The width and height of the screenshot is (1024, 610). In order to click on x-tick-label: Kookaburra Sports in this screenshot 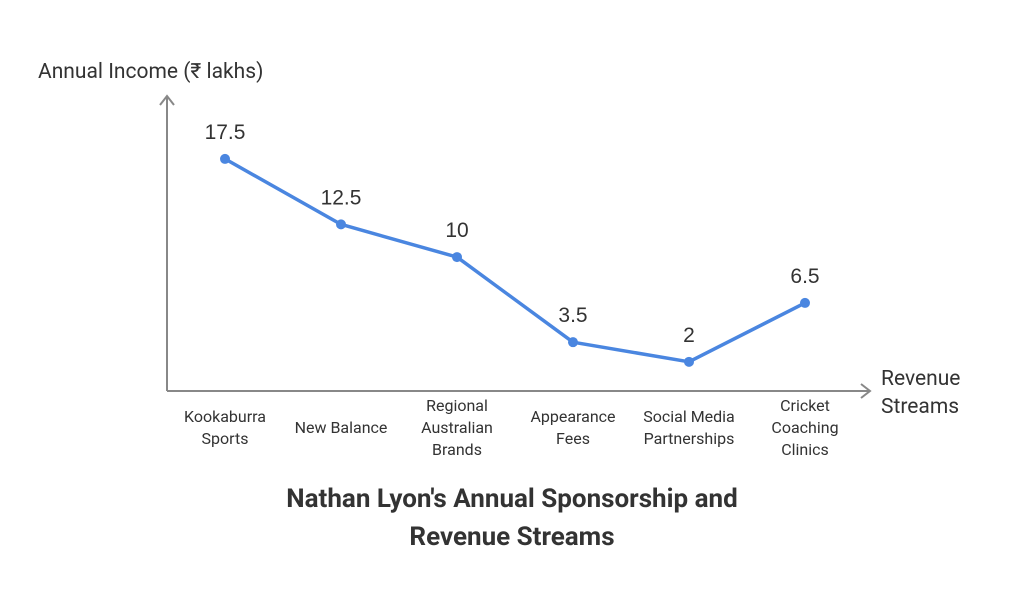, I will do `click(225, 427)`.